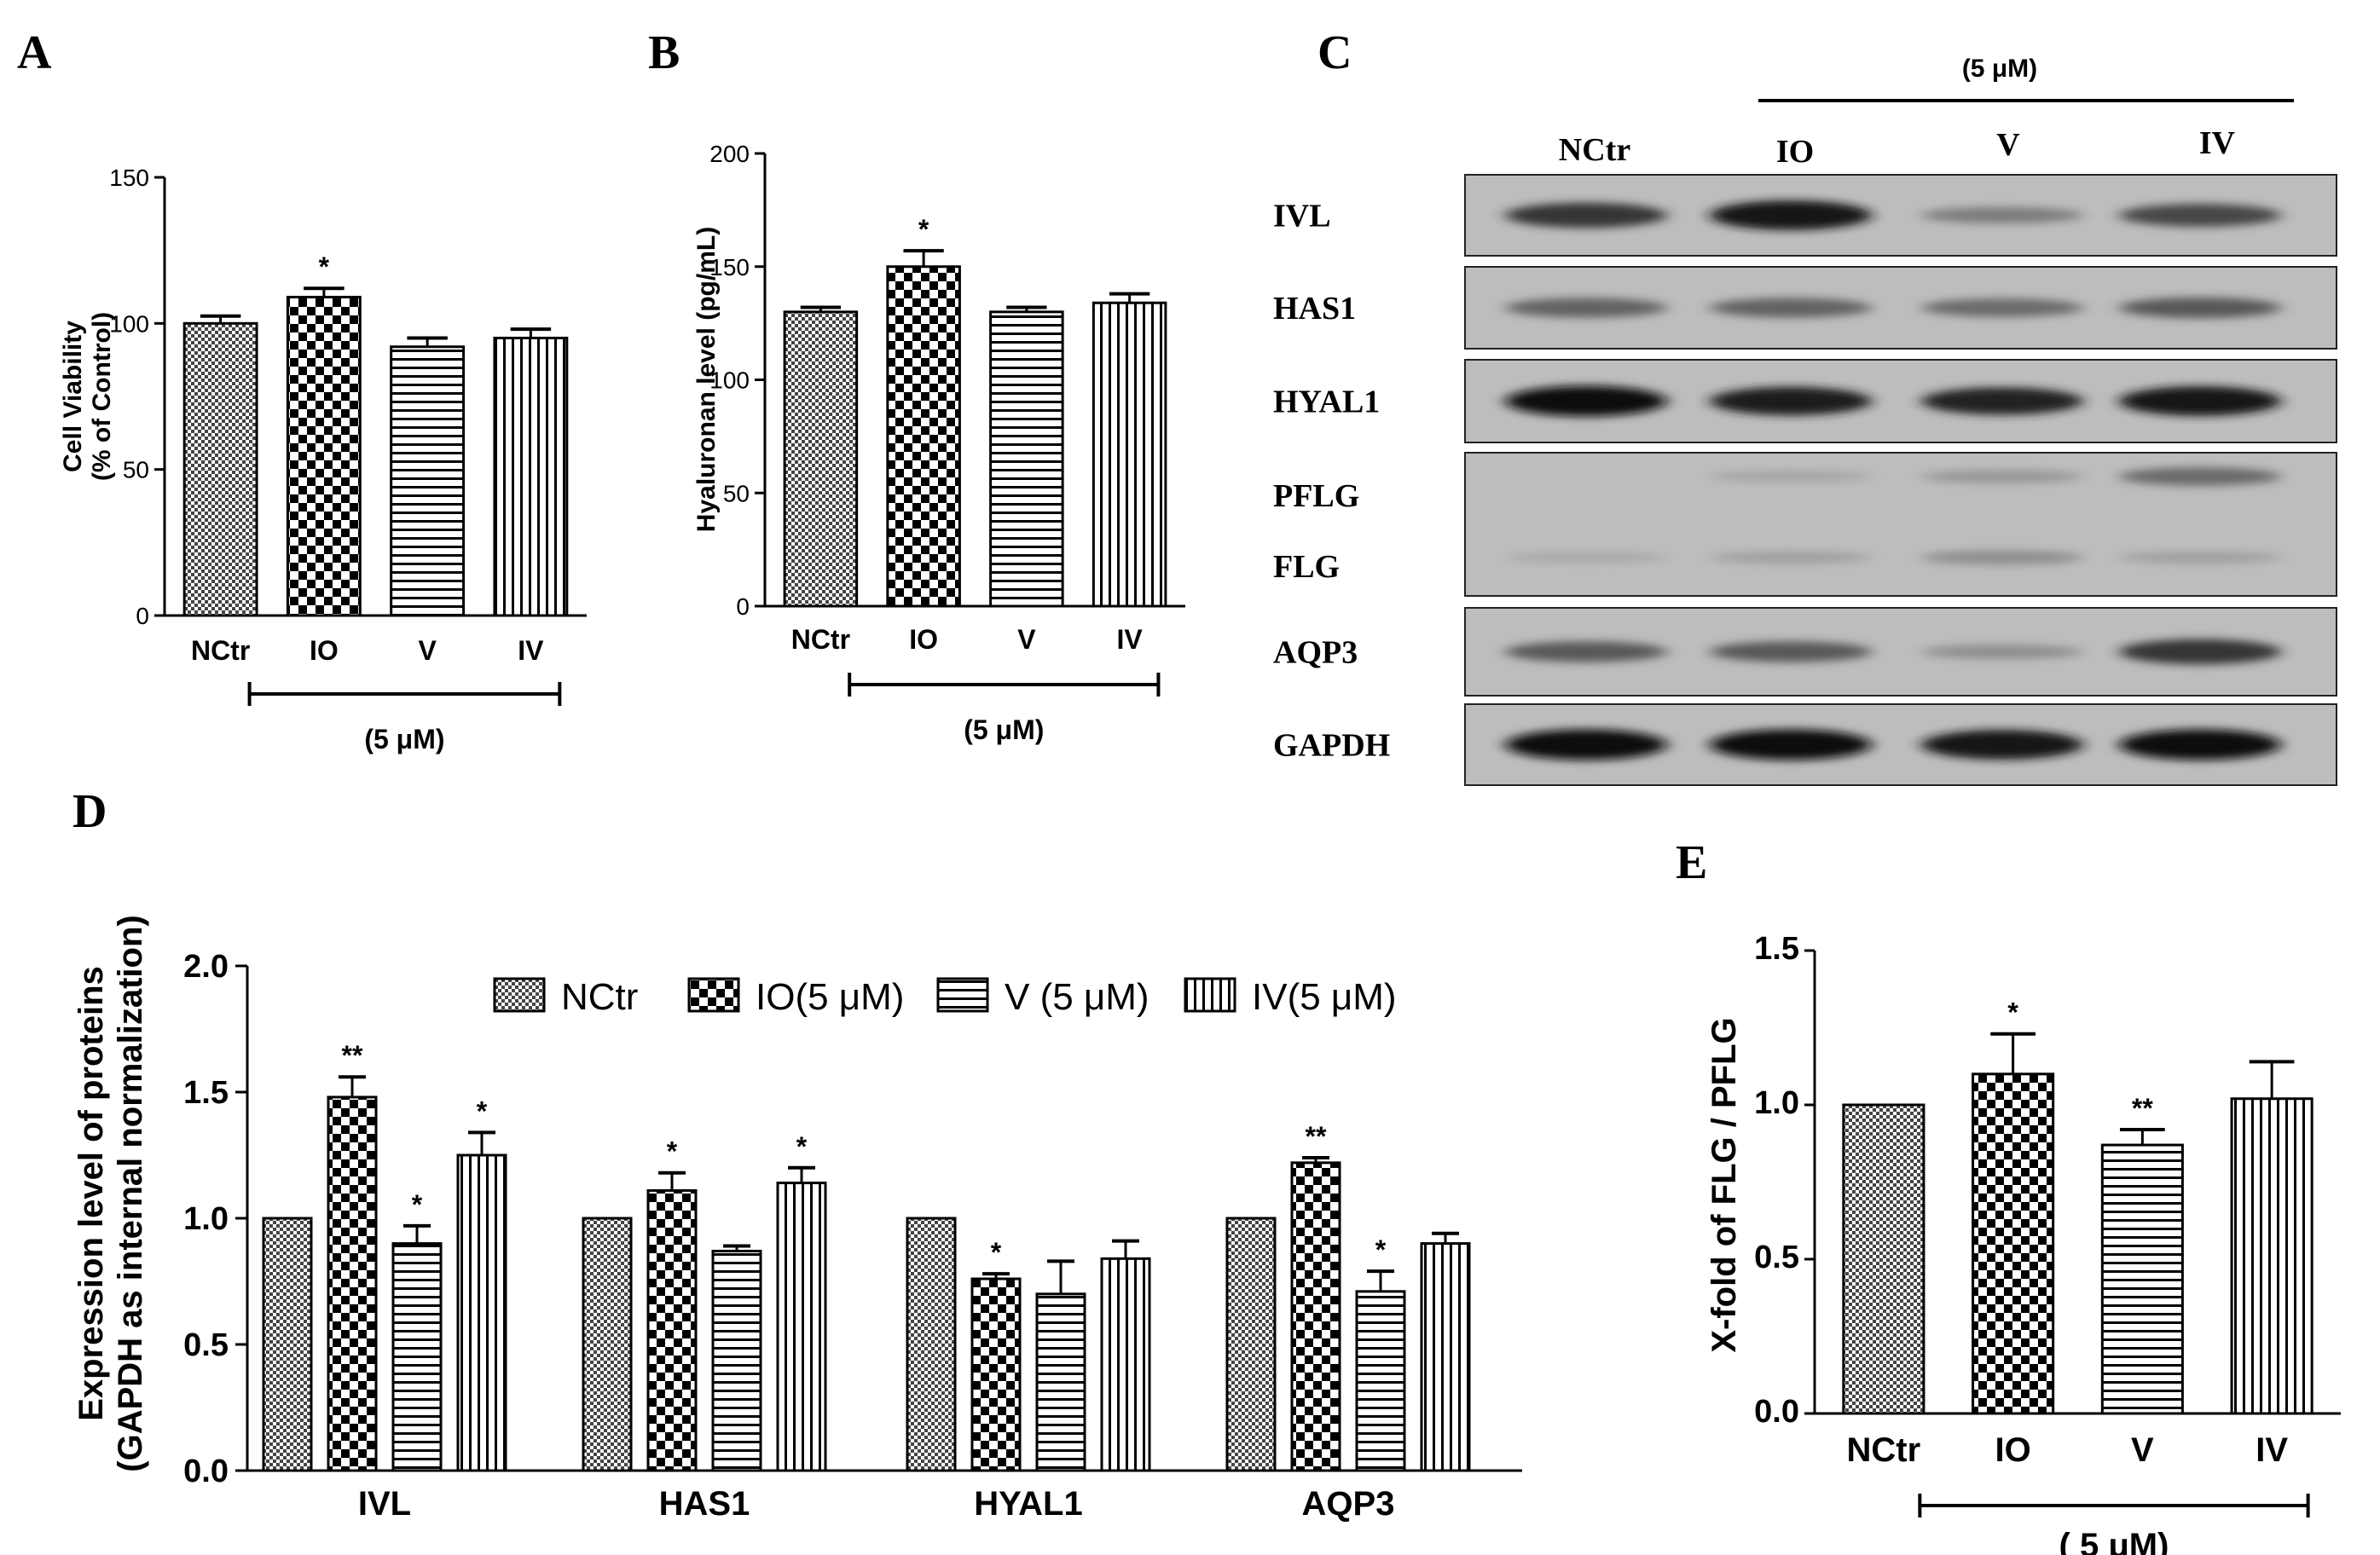 The image size is (2380, 1555). I want to click on legend-item-2: V (5 μM), so click(1042, 997).